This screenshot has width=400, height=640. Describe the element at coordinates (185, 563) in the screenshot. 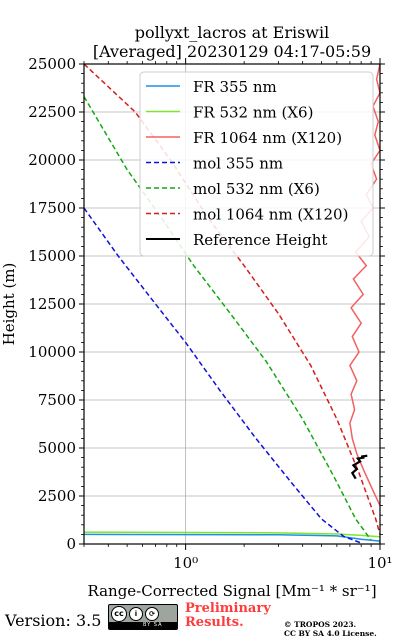

I see `x-tick-label: 10⁰` at that location.